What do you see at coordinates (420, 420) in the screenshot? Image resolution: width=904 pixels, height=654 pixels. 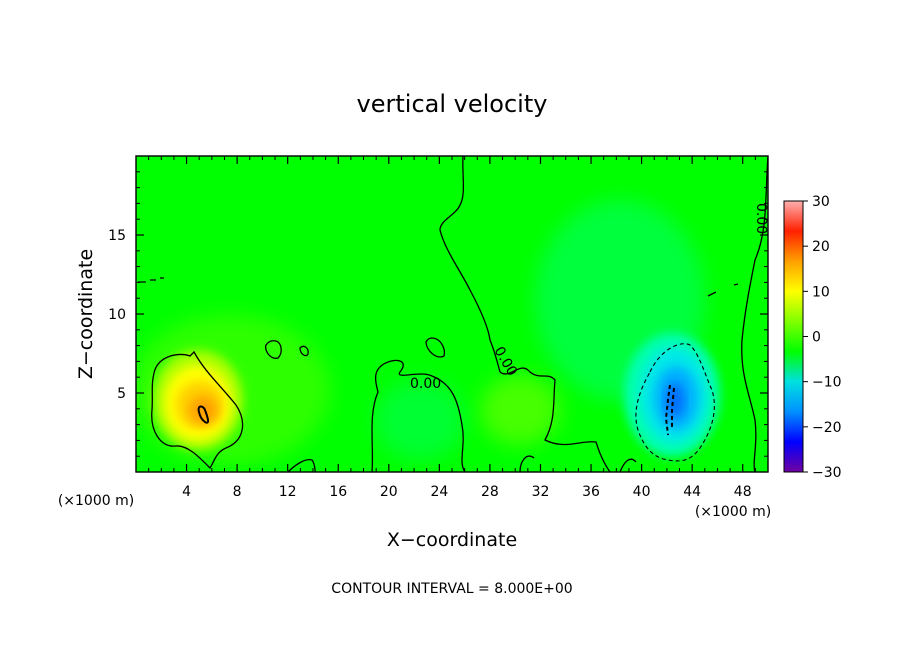 I see `field-region-weak-negative-center` at bounding box center [420, 420].